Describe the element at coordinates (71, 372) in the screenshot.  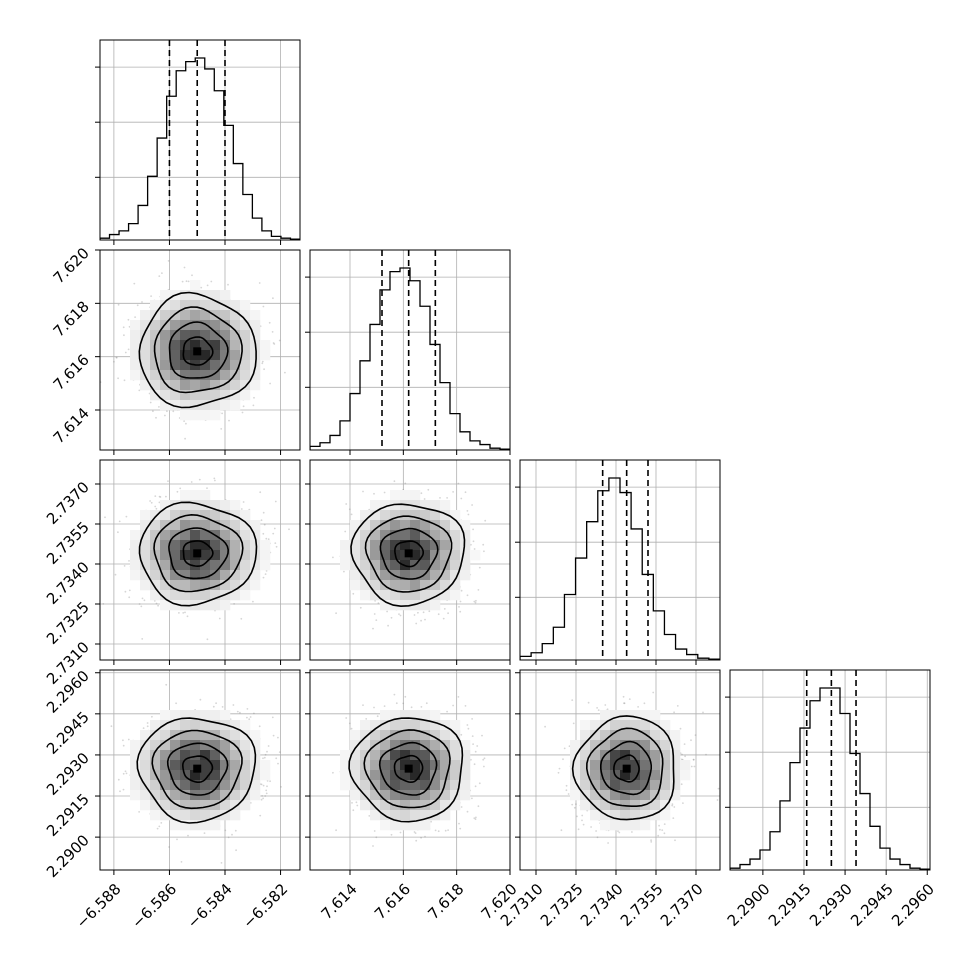
I see `y-tick-label: 7.616` at that location.